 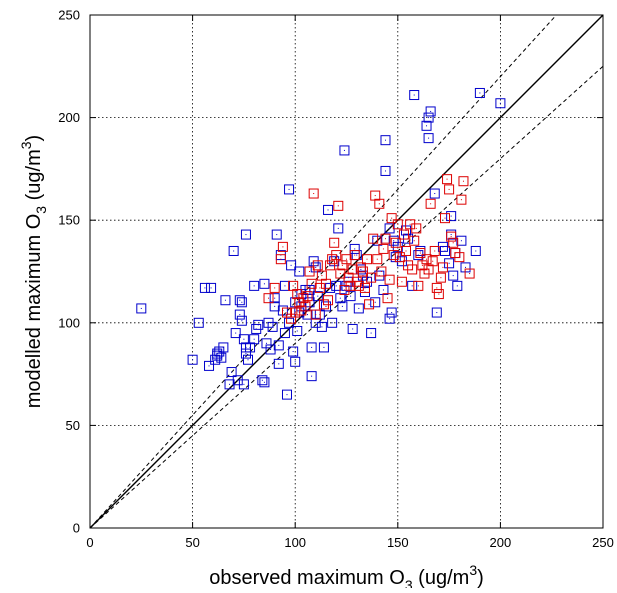 I want to click on x-tick-label: 150, so click(x=398, y=542).